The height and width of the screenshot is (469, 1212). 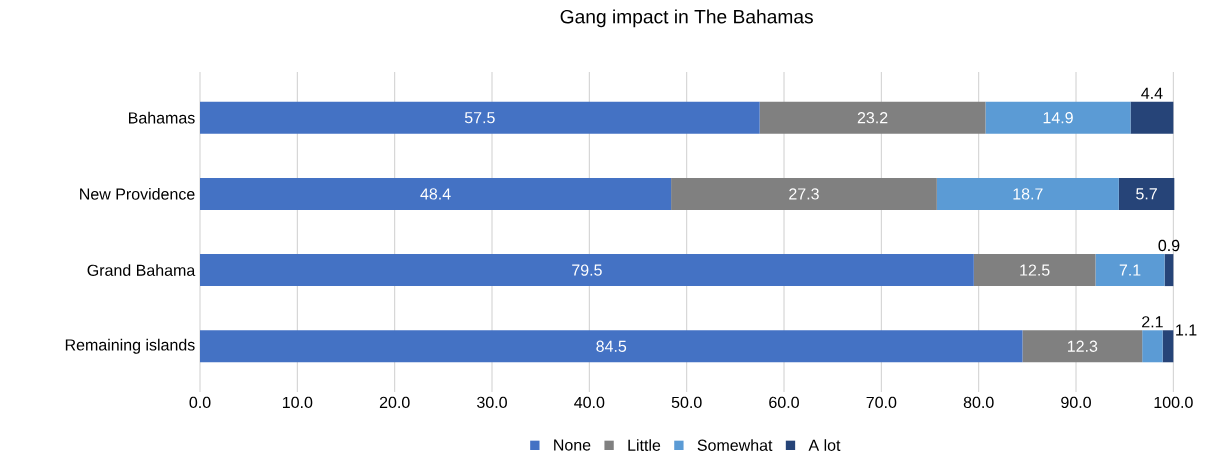 I want to click on y-tick-label: Grand Bahama, so click(x=141, y=270).